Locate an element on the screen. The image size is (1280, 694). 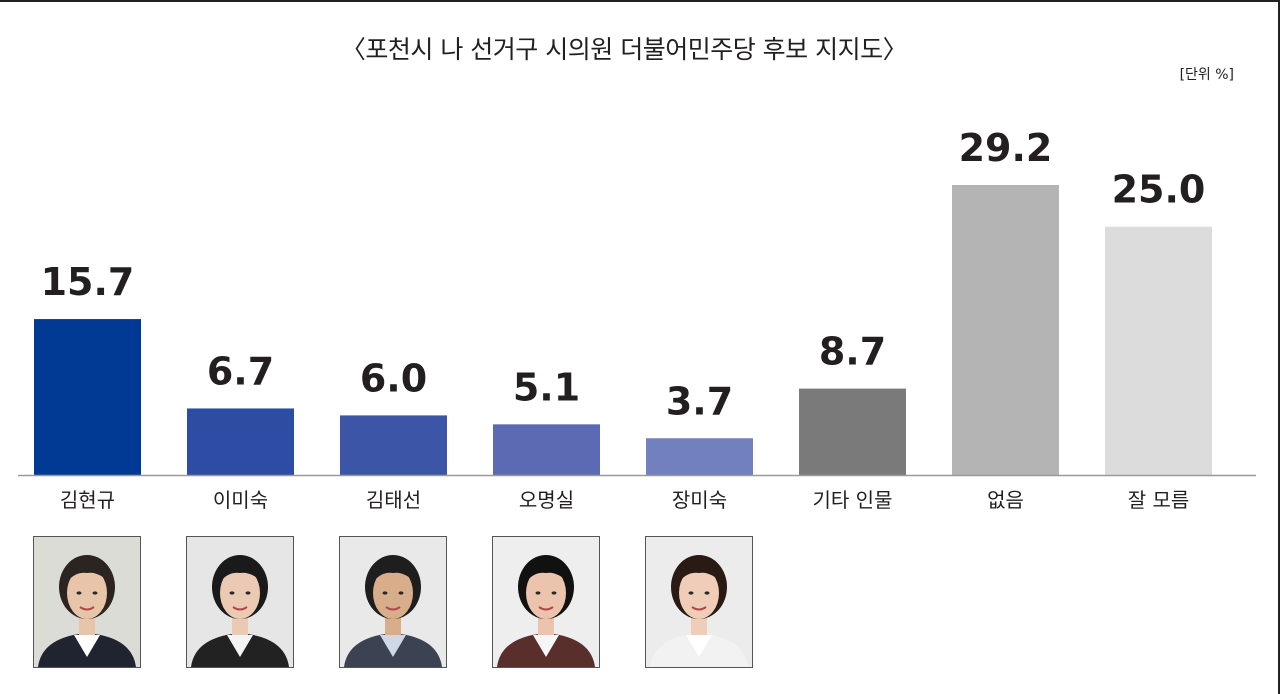
category-label-6: 없음 is located at coordinates (1005, 500).